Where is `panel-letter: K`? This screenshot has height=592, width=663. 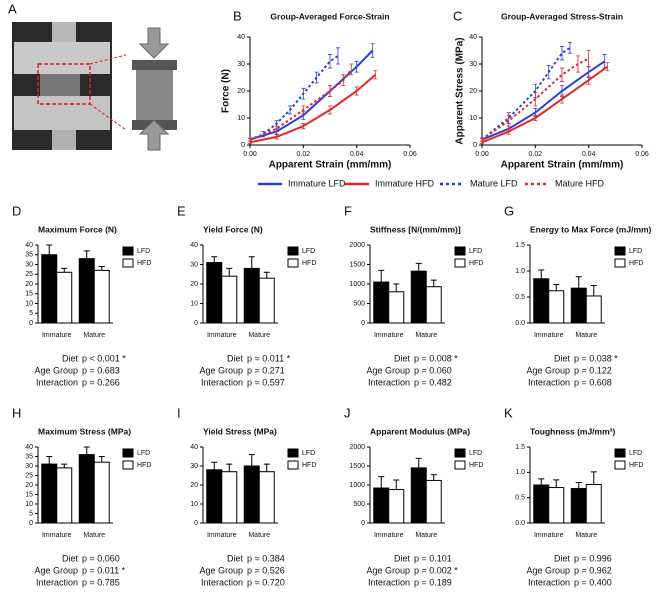 panel-letter: K is located at coordinates (508, 412).